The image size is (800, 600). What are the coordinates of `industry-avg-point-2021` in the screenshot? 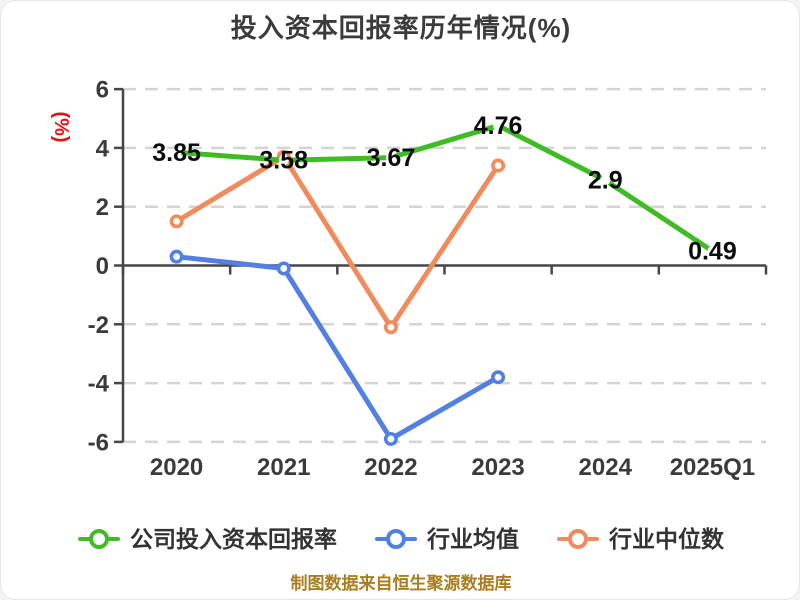 It's located at (283, 268).